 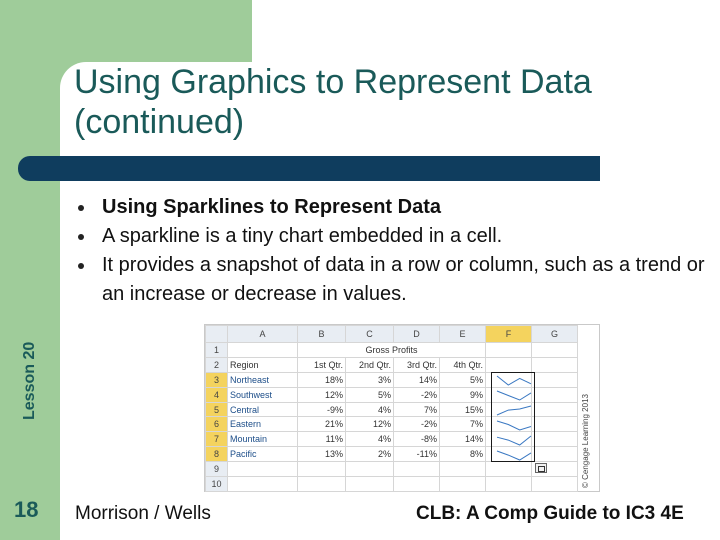 I want to click on region-cell: Eastern, so click(x=262, y=424).